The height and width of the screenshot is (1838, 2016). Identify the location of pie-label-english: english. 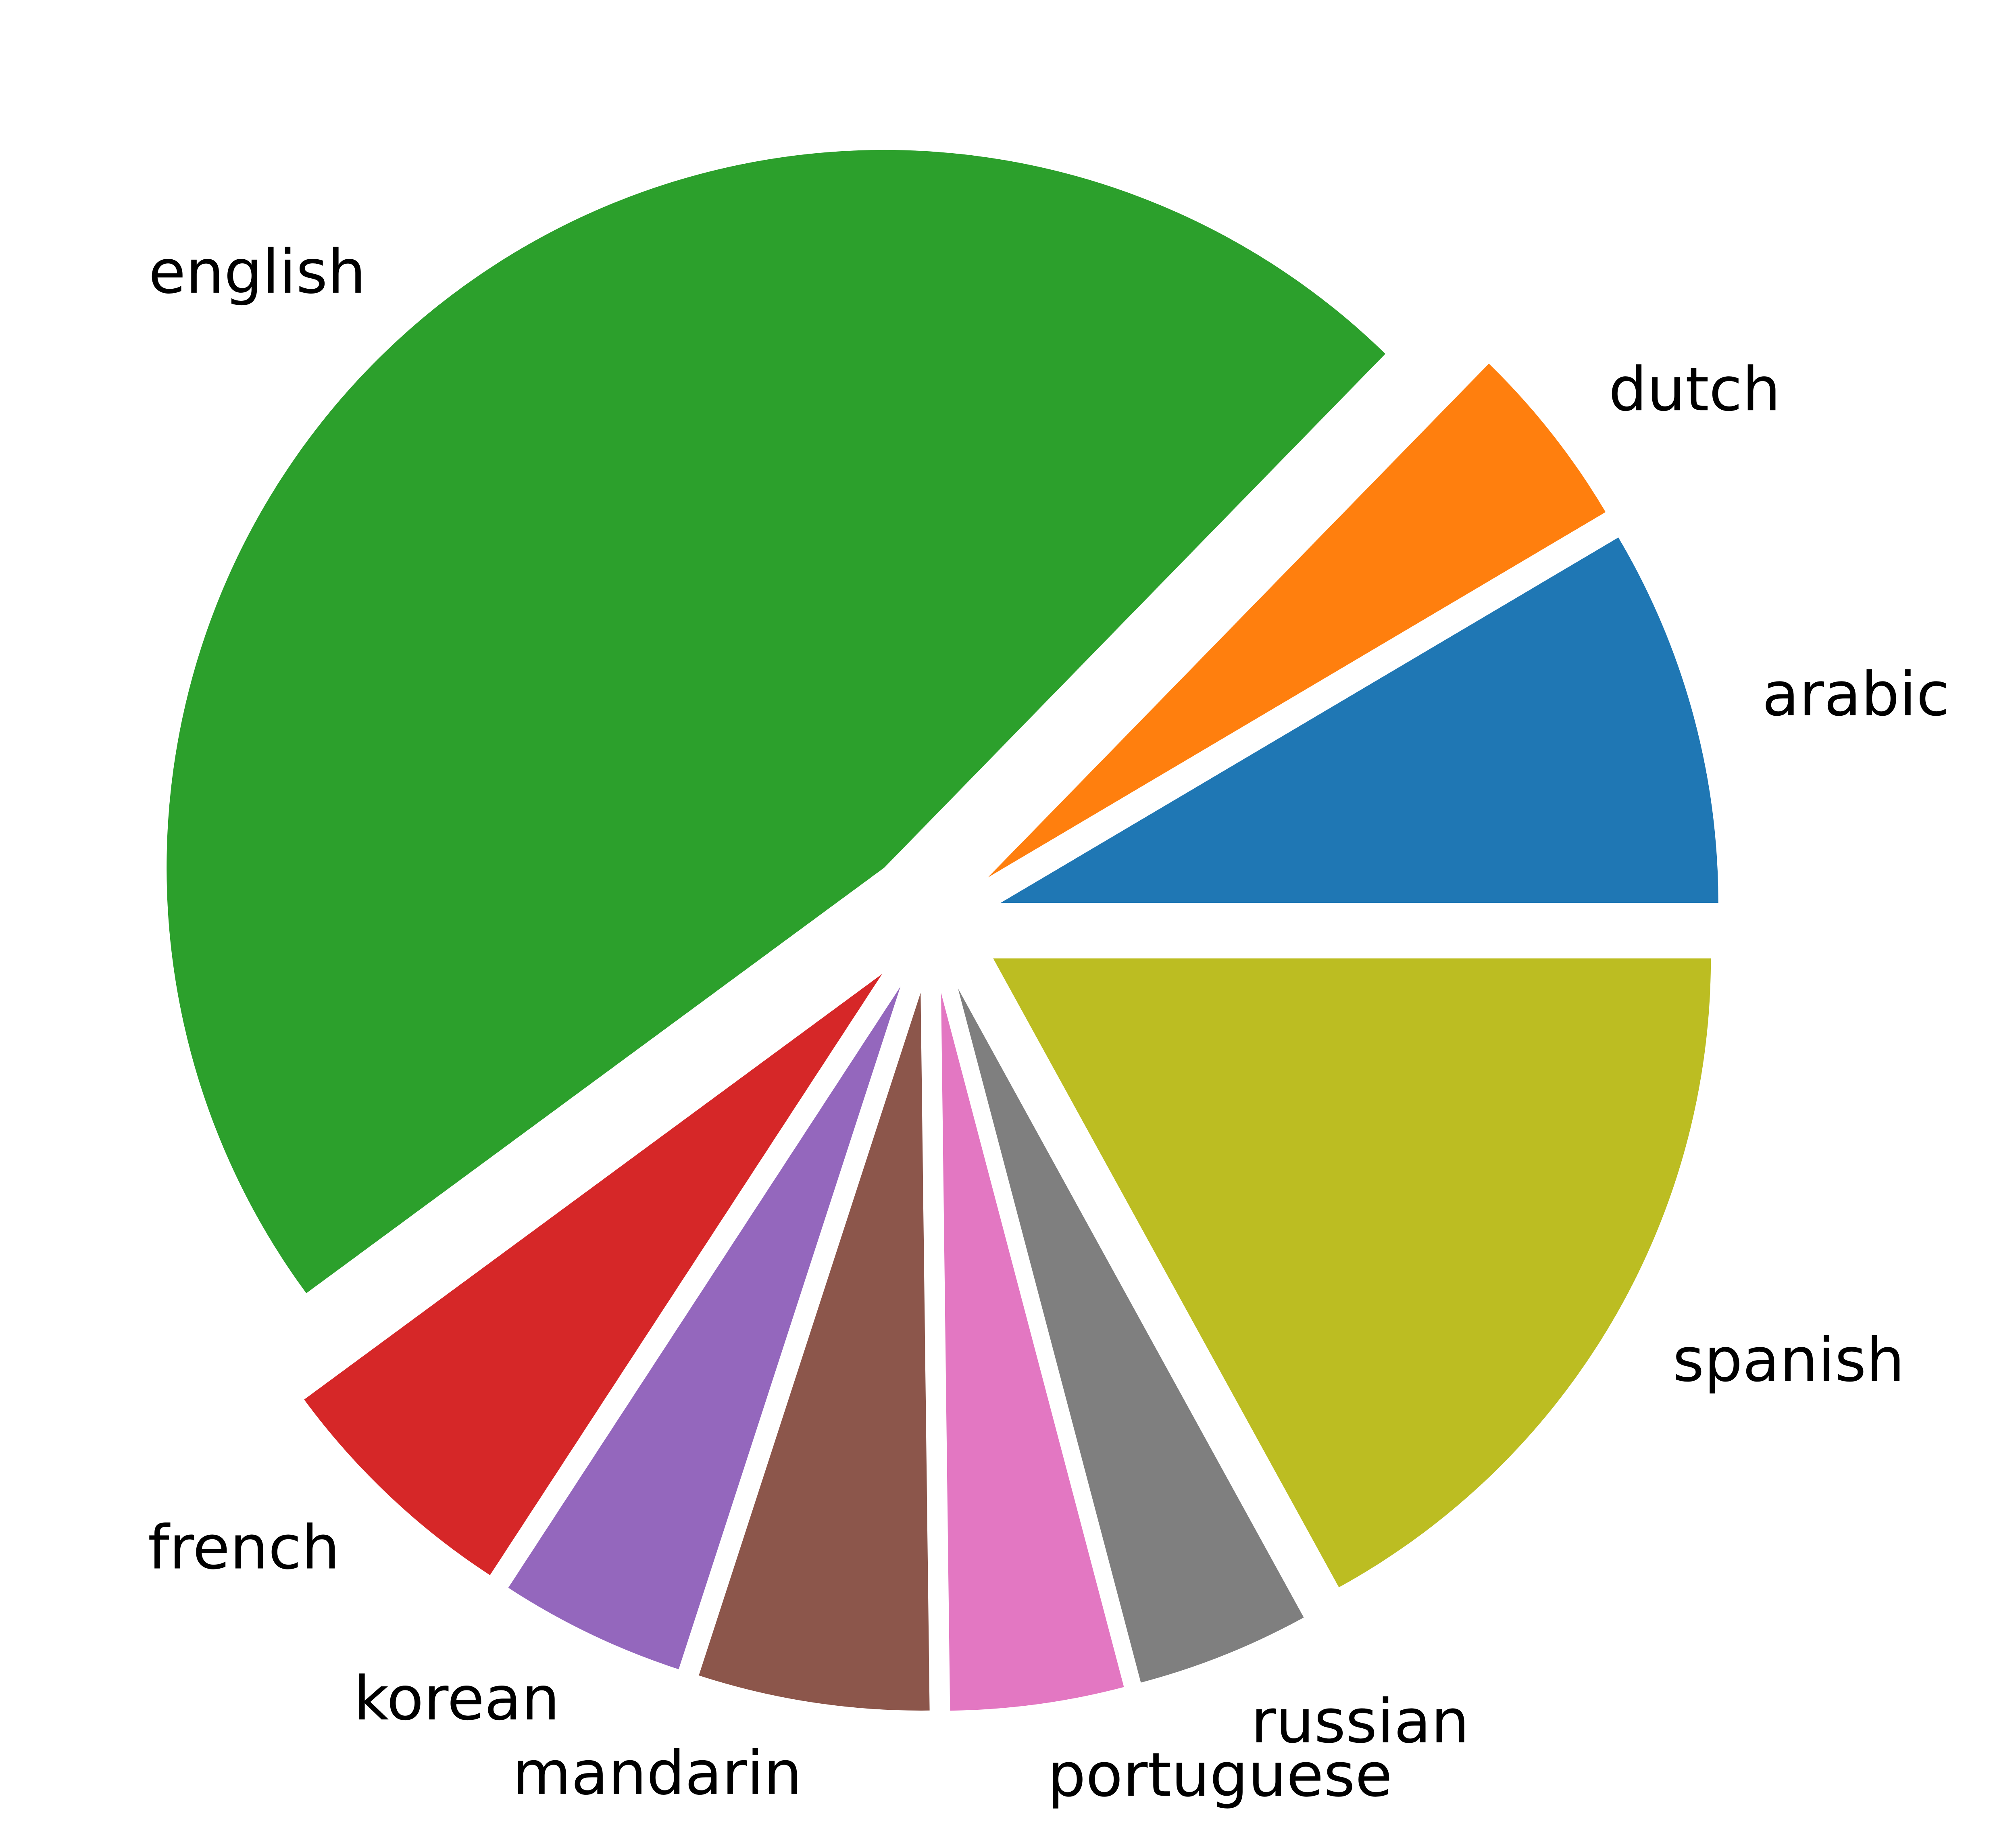
(257, 272).